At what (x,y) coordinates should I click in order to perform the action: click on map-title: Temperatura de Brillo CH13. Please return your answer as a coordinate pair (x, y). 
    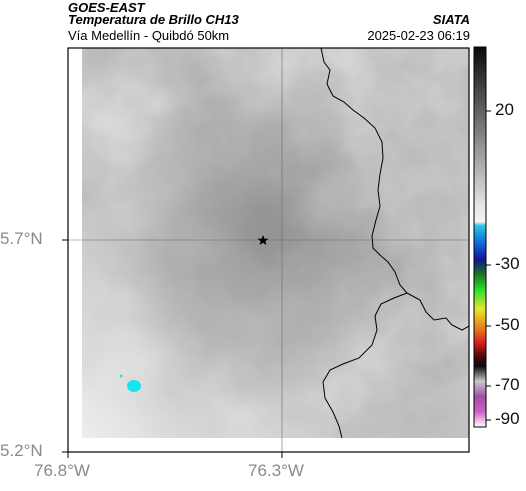
    Looking at the image, I should click on (153, 19).